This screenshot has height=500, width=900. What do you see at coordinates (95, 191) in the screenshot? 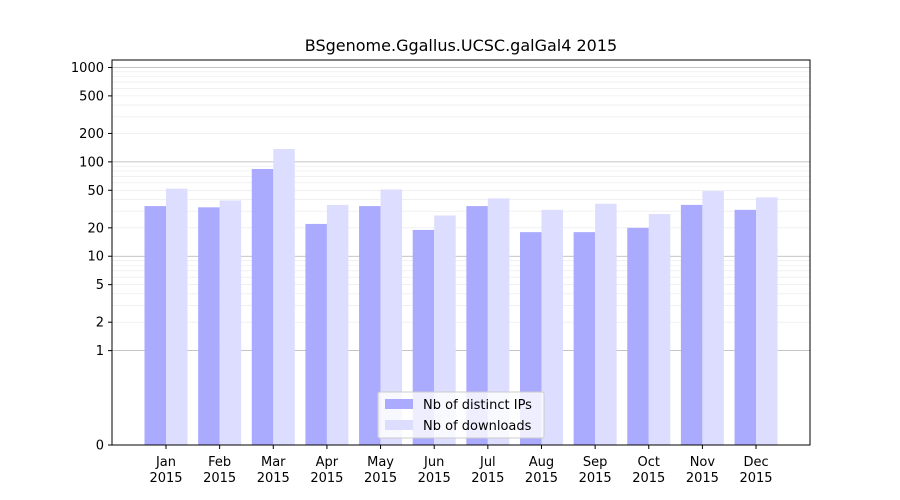
I see `y-tick-label: 50` at bounding box center [95, 191].